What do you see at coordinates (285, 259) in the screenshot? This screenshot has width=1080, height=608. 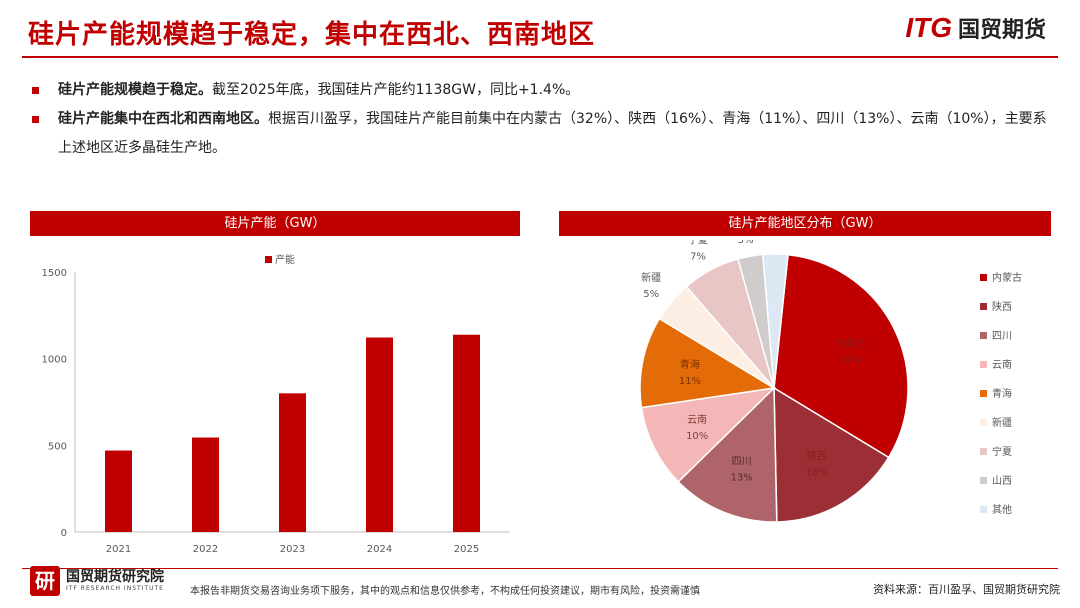 I see `legend-label: 产能` at bounding box center [285, 259].